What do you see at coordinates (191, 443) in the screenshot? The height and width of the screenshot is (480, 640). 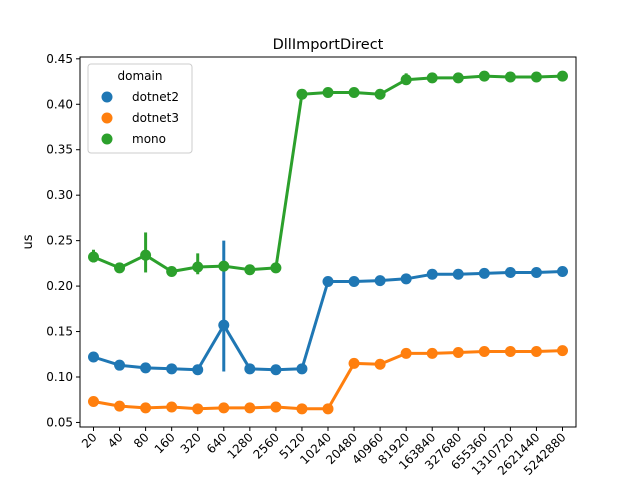 I see `x-tick-label: 320` at bounding box center [191, 443].